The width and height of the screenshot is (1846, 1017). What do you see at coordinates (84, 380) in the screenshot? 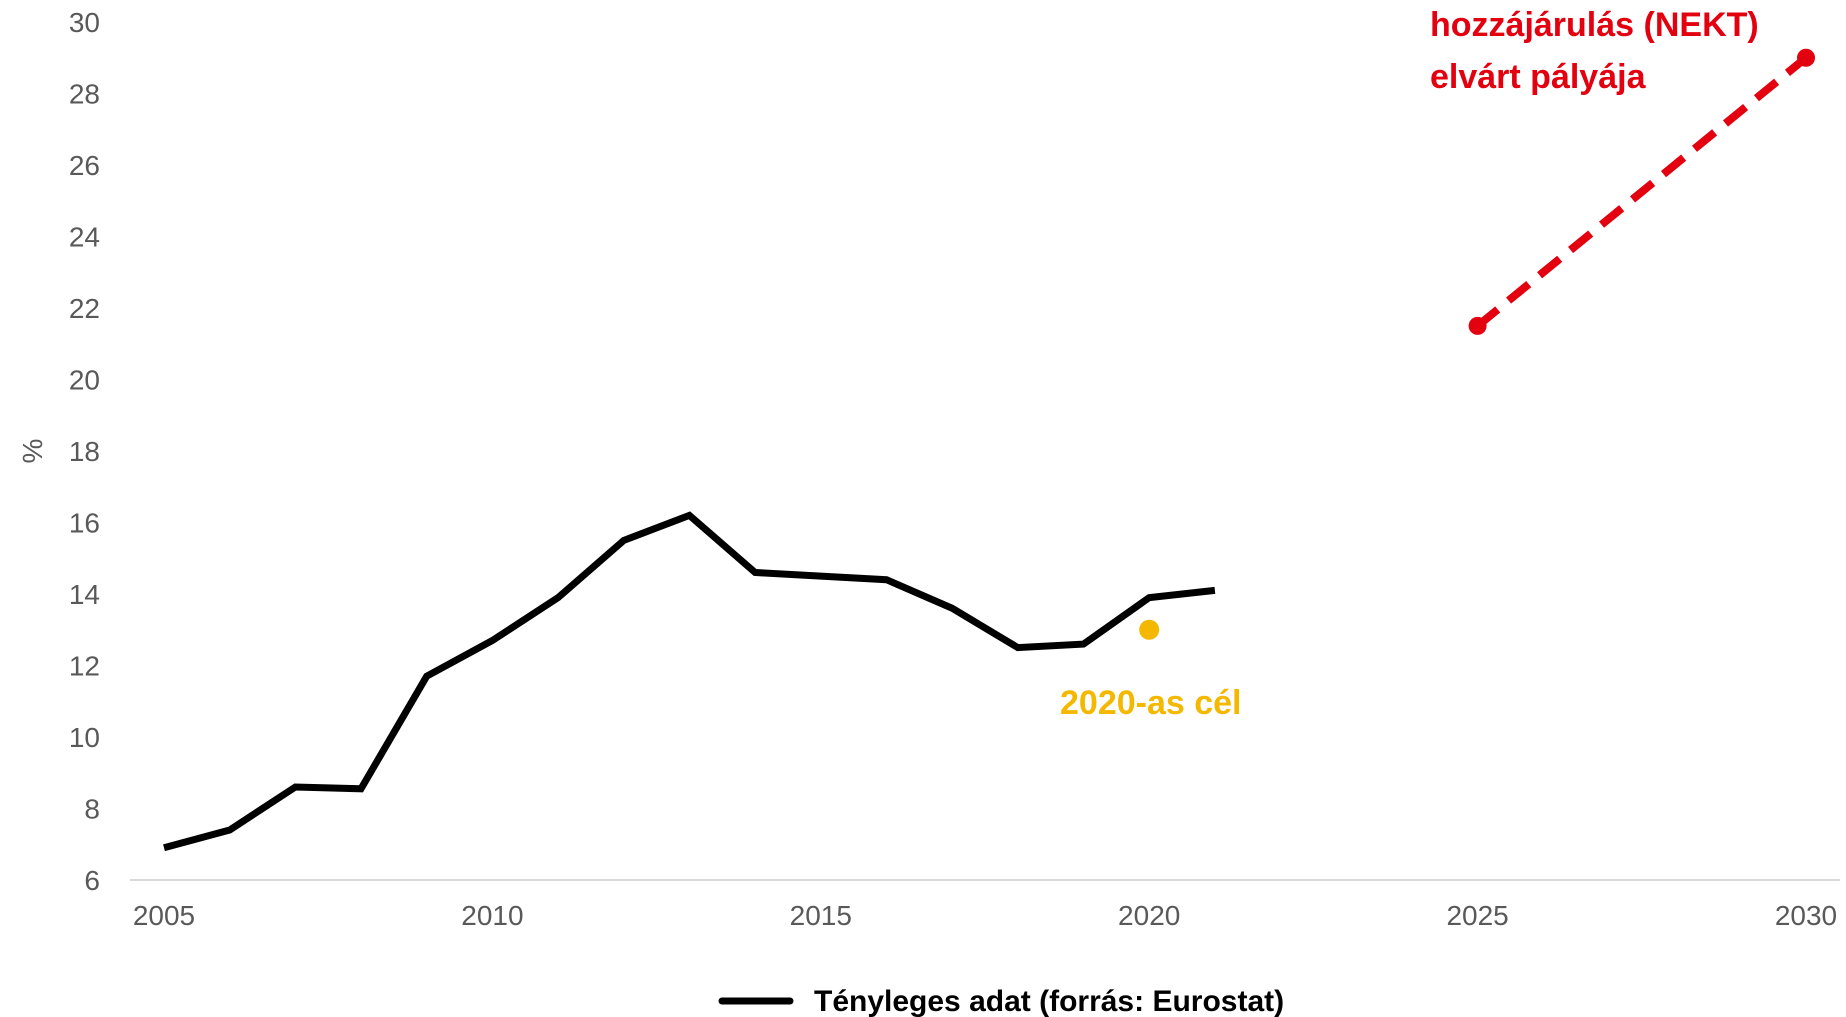
I see `y-tick-label: 20` at bounding box center [84, 380].